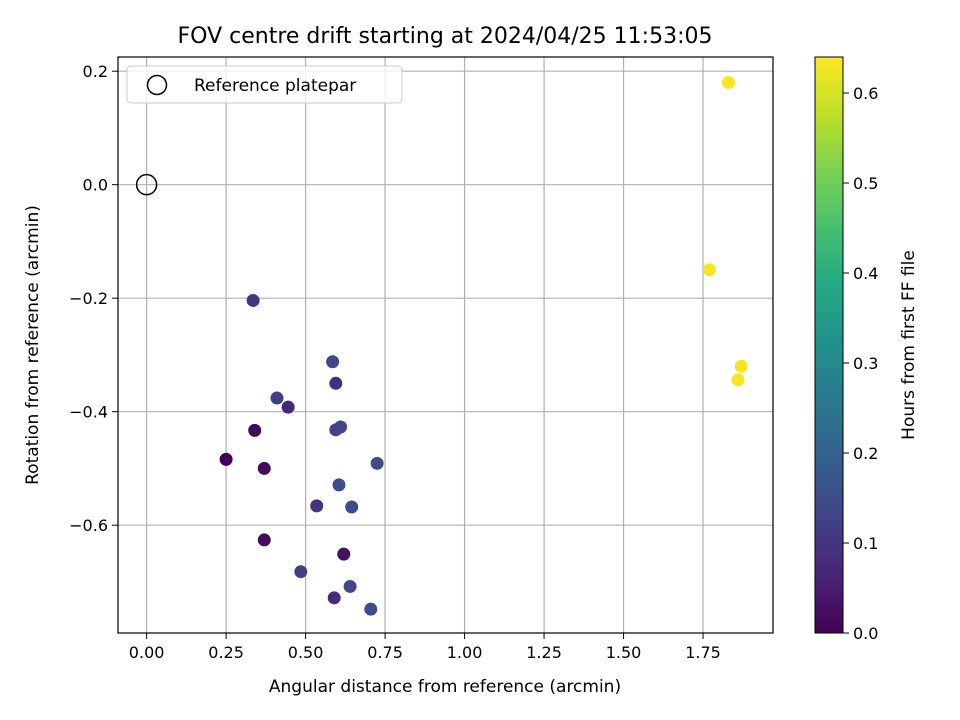 This screenshot has height=720, width=960. What do you see at coordinates (95, 71) in the screenshot?
I see `y-tick-label: 0.2` at bounding box center [95, 71].